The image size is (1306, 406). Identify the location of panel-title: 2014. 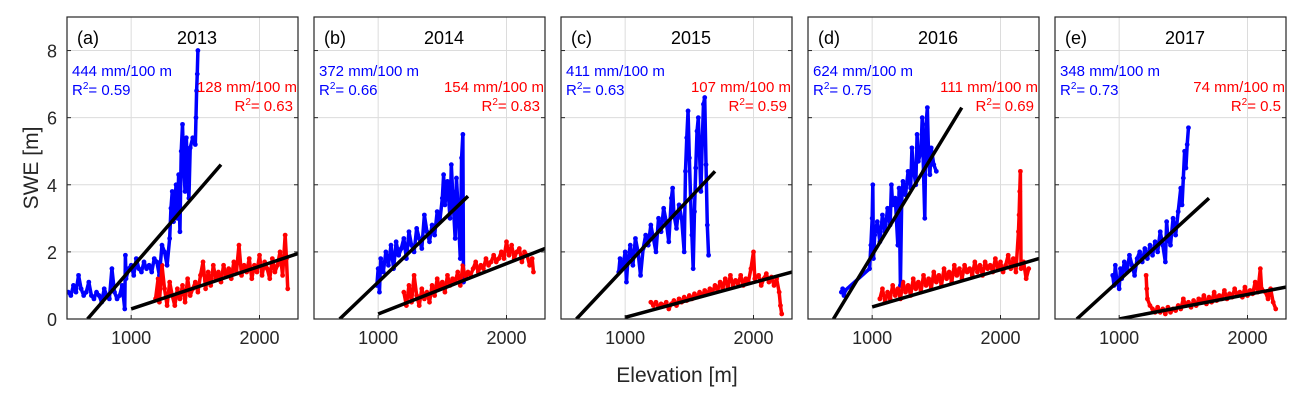
(444, 38).